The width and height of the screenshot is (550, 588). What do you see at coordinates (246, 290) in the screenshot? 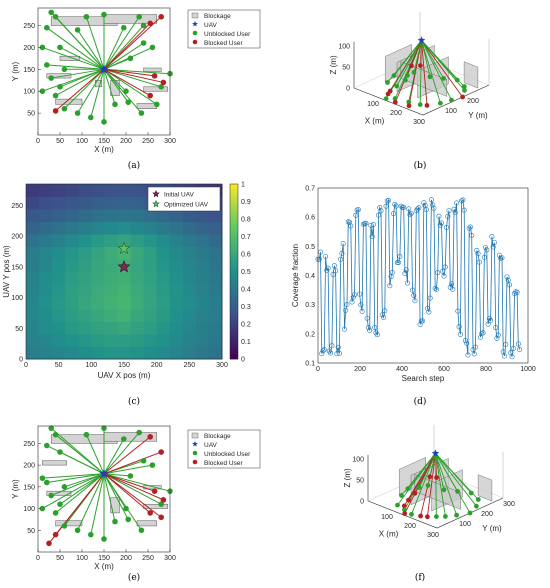
I see `colorbar-tick-label: 0.4` at bounding box center [246, 290].